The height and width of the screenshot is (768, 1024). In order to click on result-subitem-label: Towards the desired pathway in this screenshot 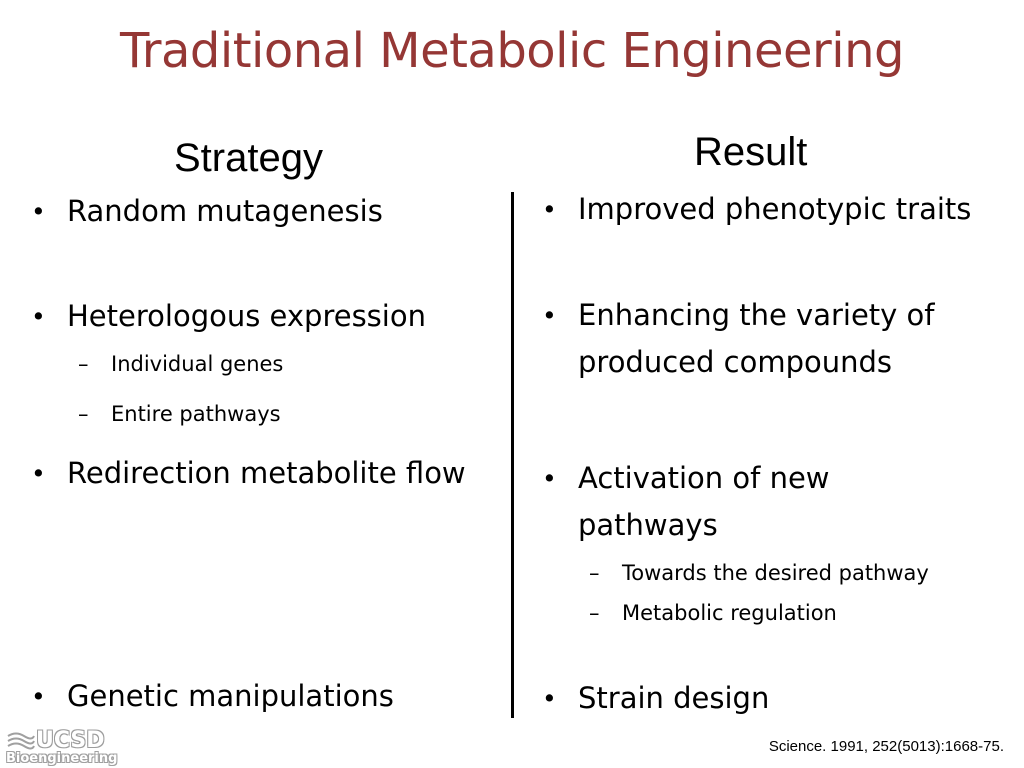, I will do `click(775, 573)`.